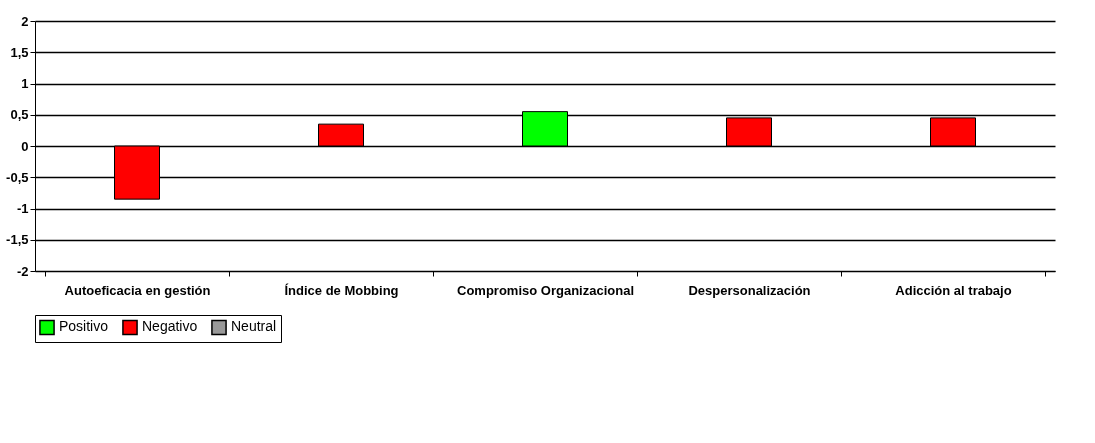 This screenshot has height=443, width=1095. Describe the element at coordinates (25, 21) in the screenshot. I see `y-tick-label: 2` at that location.